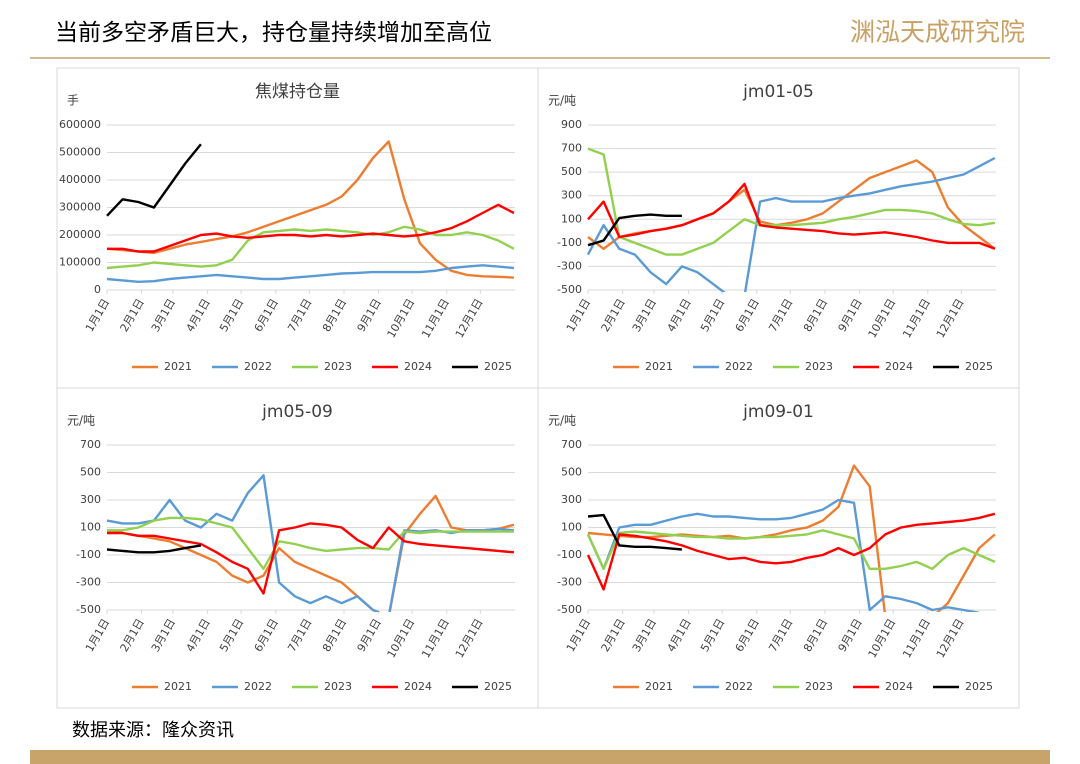  What do you see at coordinates (80, 179) in the screenshot?
I see `y-tick-label: 400000` at bounding box center [80, 179].